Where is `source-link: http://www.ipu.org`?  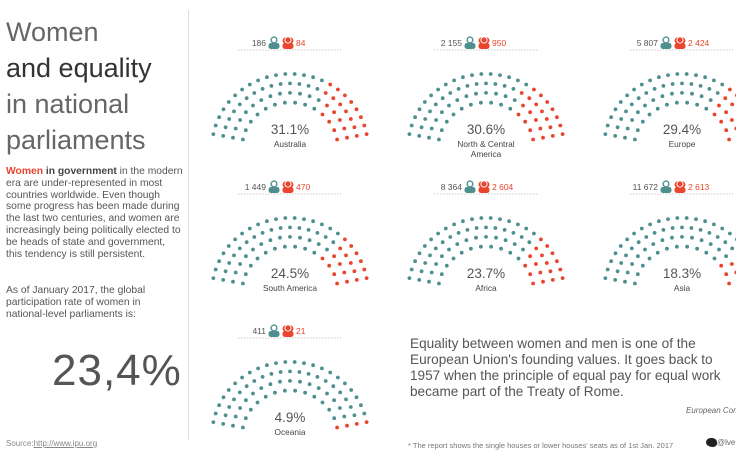 source-link: http://www.ipu.org is located at coordinates (65, 443).